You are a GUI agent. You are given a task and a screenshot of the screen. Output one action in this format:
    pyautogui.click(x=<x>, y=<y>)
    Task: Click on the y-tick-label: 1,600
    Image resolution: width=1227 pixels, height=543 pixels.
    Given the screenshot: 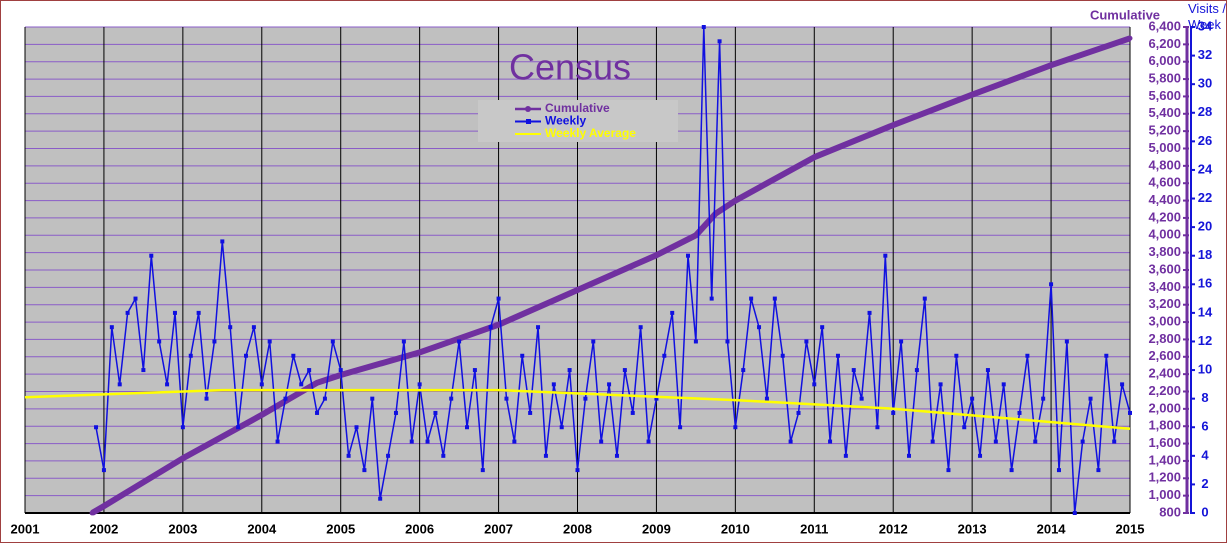 What is the action you would take?
    pyautogui.click(x=1164, y=442)
    